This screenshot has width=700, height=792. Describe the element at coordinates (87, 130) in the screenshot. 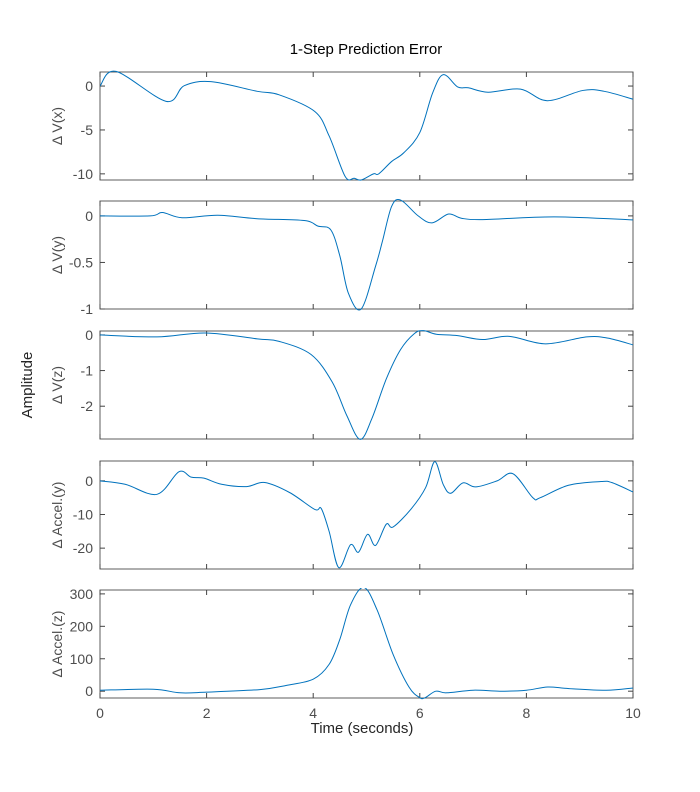

I see `y-tick-label: -5` at that location.